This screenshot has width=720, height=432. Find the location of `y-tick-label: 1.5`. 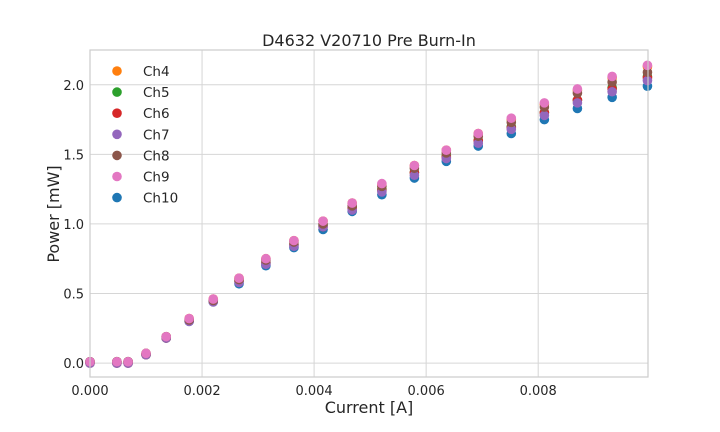

y-tick-label: 1.5 is located at coordinates (73, 155).